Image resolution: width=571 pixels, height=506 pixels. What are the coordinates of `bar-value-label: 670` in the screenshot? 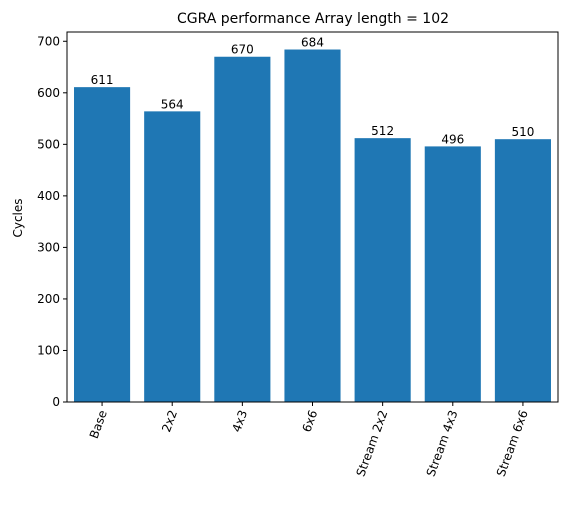 It's located at (242, 50).